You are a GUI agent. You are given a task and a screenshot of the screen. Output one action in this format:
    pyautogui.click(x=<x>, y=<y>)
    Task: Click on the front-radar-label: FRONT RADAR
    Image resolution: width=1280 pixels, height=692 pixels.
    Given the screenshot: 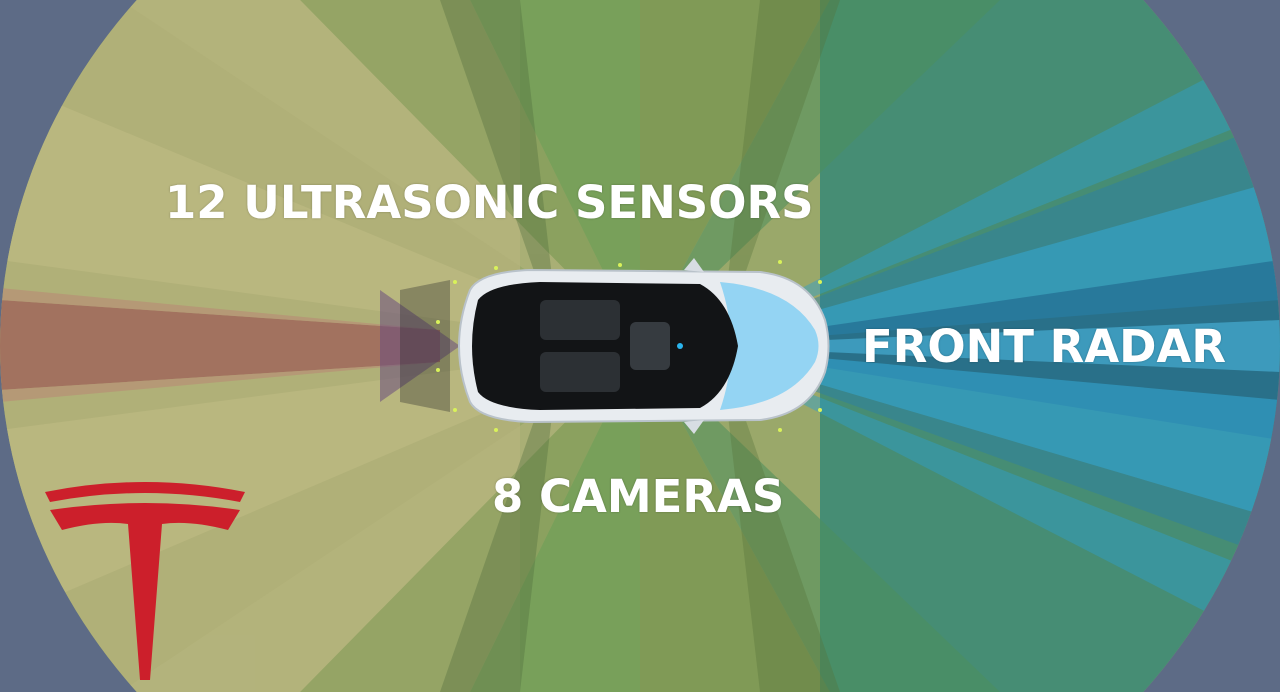 What is the action you would take?
    pyautogui.click(x=1044, y=346)
    